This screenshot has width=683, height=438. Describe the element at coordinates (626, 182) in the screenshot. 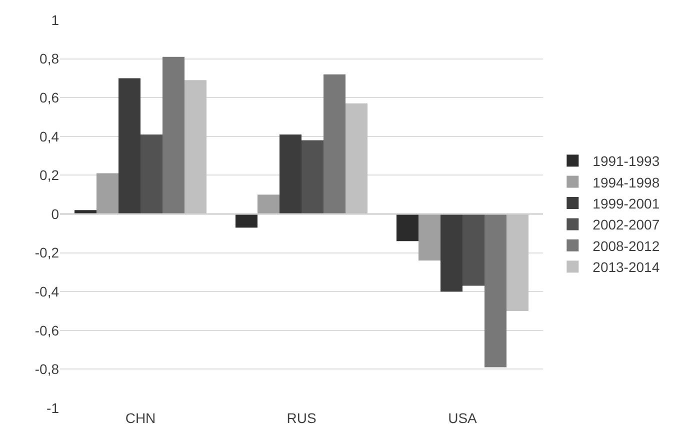

I see `legend-label: 1994-1998` at that location.